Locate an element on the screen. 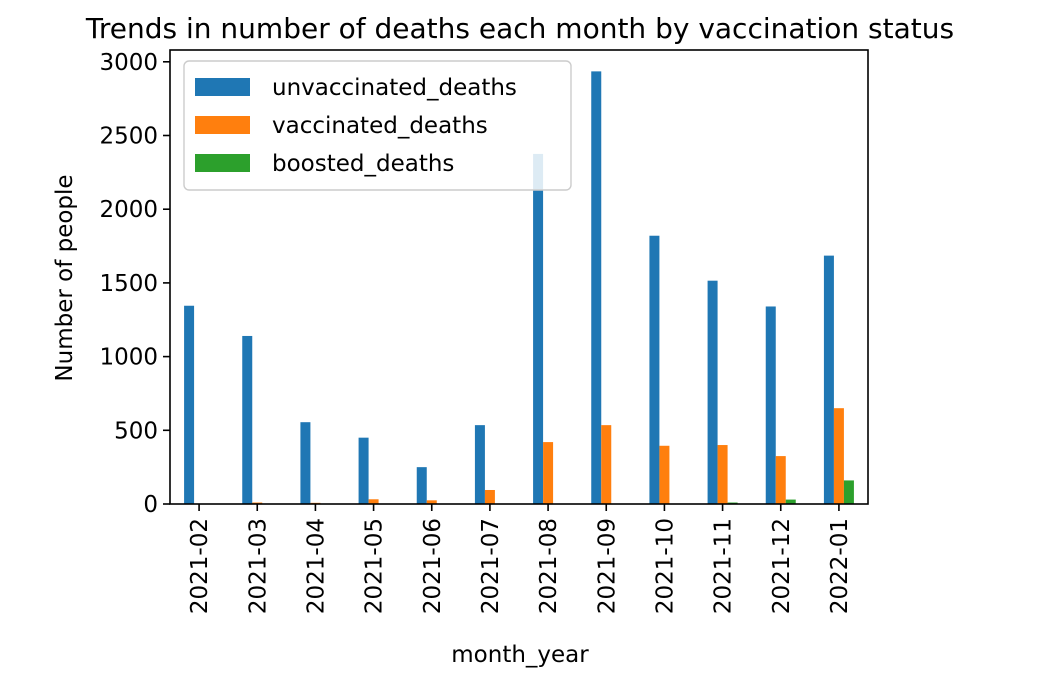 The height and width of the screenshot is (681, 1039). x-tick-label: 2021-03 is located at coordinates (258, 566).